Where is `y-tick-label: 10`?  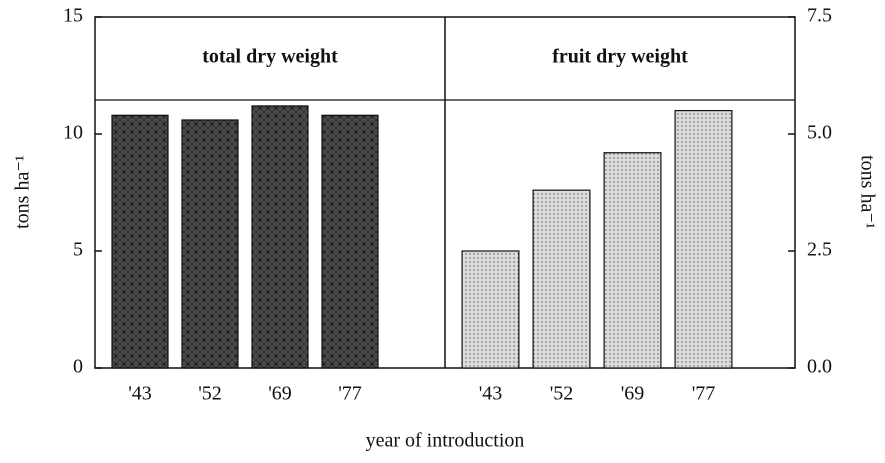
y-tick-label: 10 is located at coordinates (73, 133).